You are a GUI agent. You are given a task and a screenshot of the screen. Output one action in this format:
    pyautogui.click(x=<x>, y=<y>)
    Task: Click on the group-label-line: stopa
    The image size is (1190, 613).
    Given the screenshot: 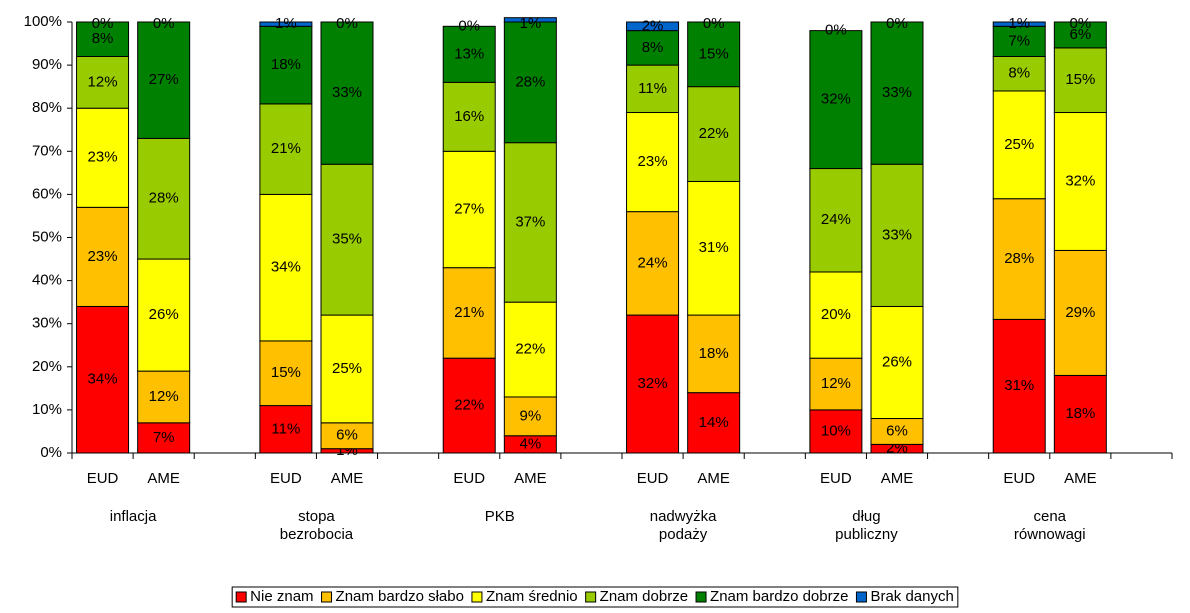 What is the action you would take?
    pyautogui.click(x=316, y=516)
    